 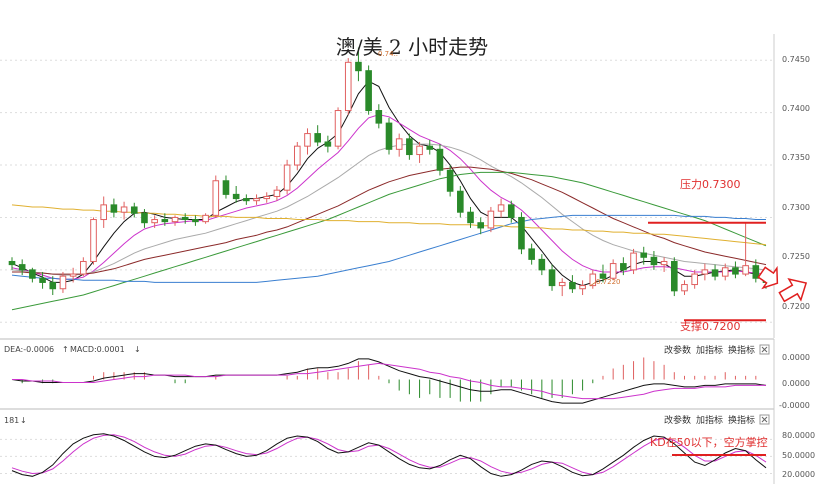 I want to click on kd-change-params-button: 改参数, so click(x=677, y=420).